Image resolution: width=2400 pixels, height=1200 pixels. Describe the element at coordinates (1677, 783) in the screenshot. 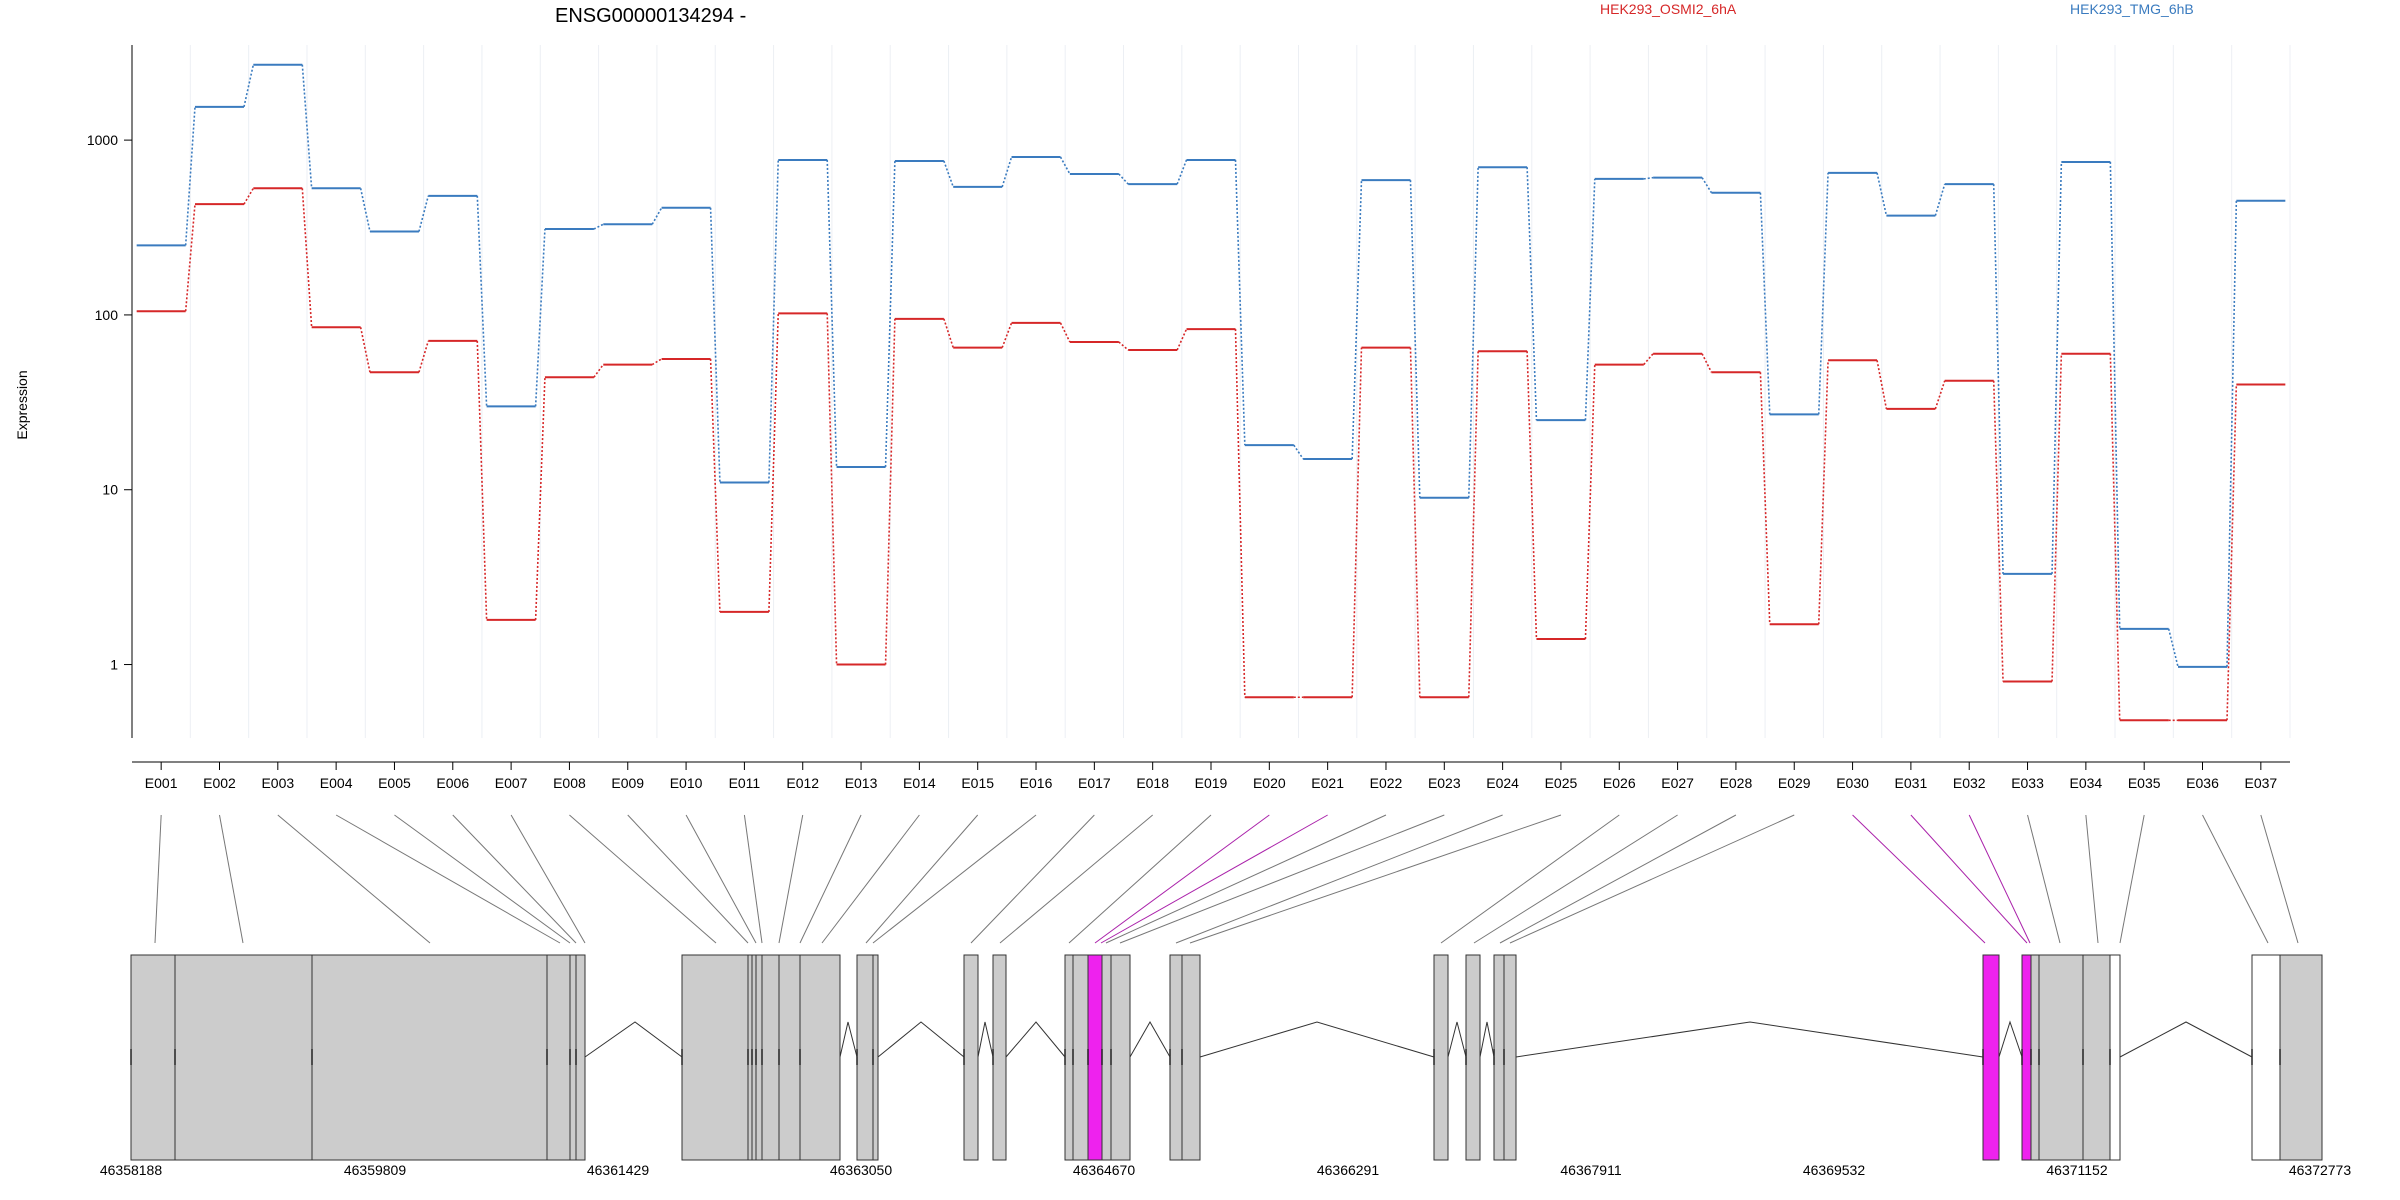

I see `x-tick-label: E027` at that location.